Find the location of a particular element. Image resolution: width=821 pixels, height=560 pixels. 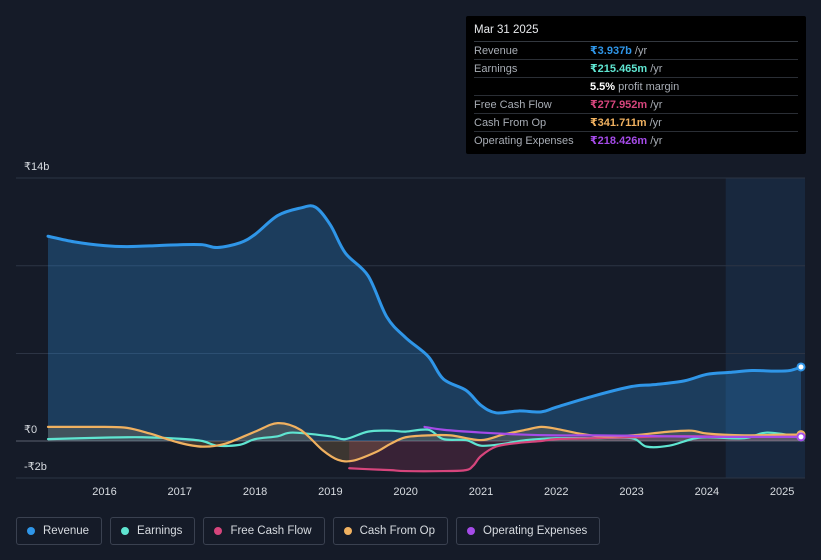

cash-from-op-line is located at coordinates (424, 442).